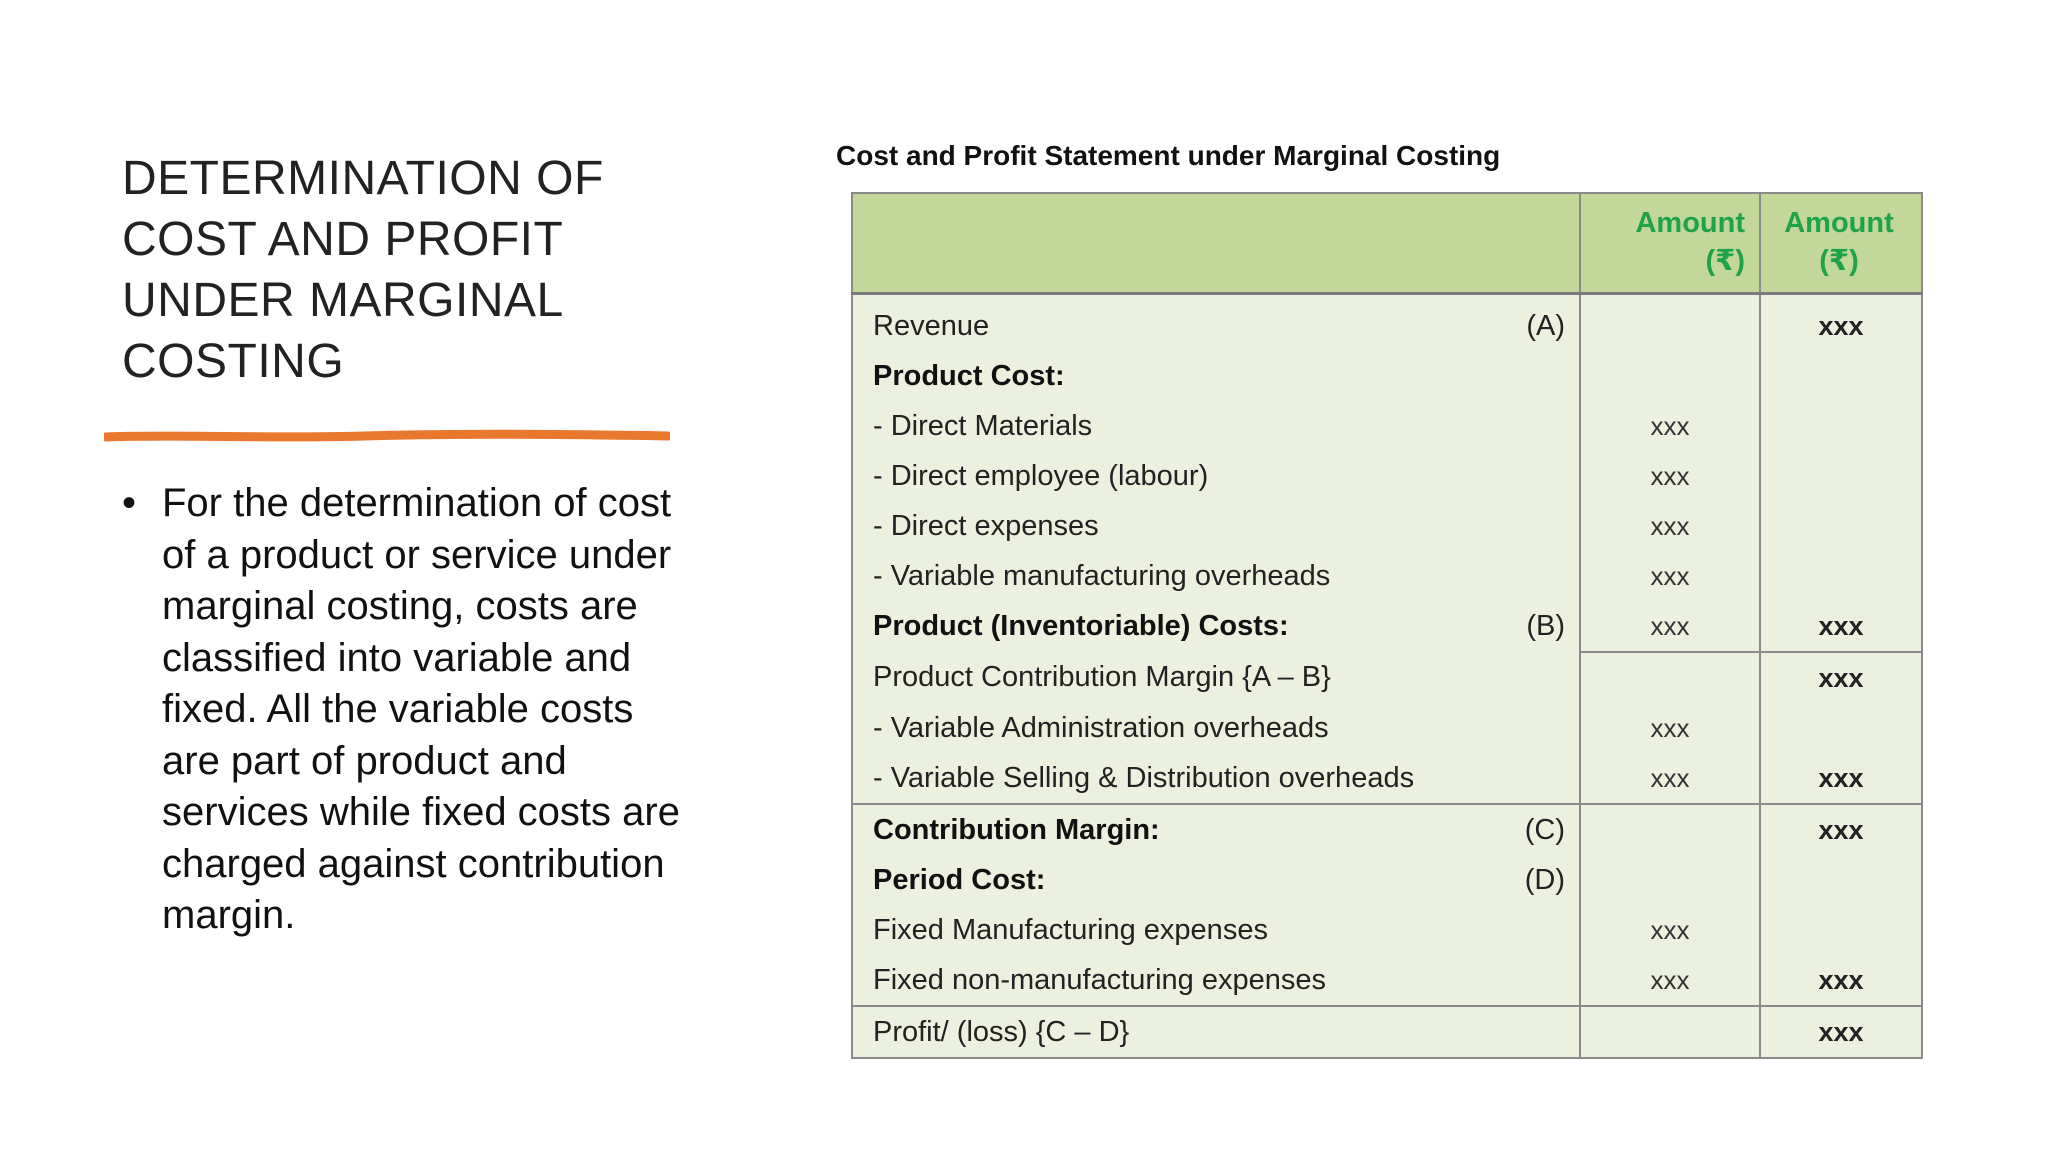  What do you see at coordinates (343, 239) in the screenshot?
I see `title-line: COST AND PROFIT` at bounding box center [343, 239].